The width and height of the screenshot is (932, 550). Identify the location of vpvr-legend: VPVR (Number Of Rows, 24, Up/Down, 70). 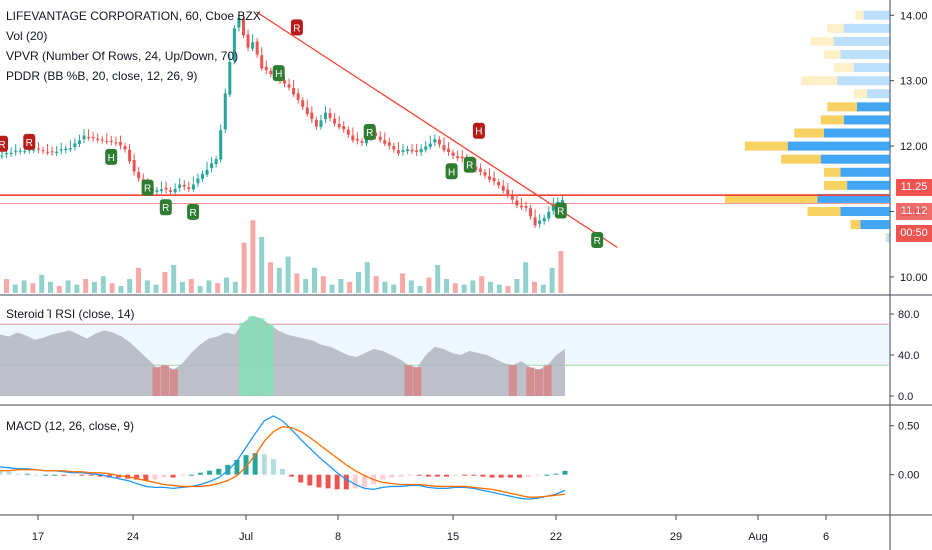
(122, 56).